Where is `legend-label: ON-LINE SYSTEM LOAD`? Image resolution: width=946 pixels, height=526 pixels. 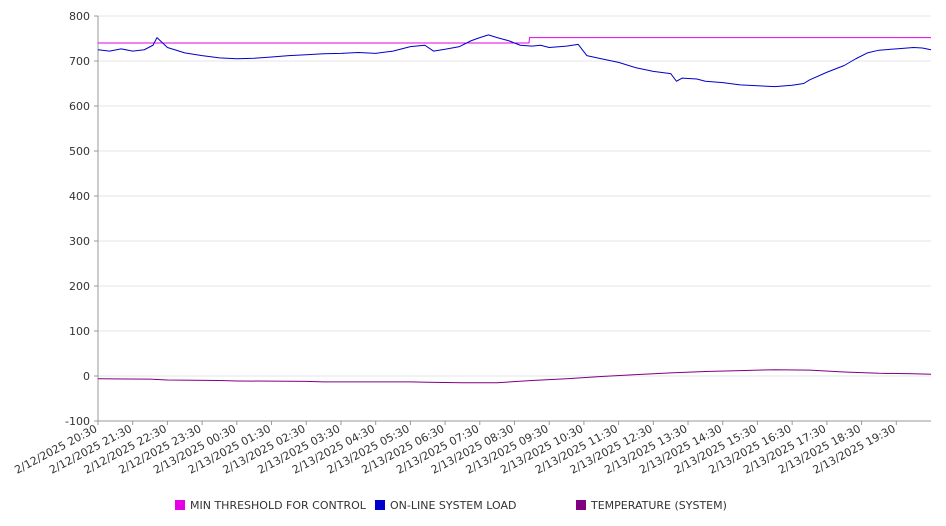 legend-label: ON-LINE SYSTEM LOAD is located at coordinates (453, 505).